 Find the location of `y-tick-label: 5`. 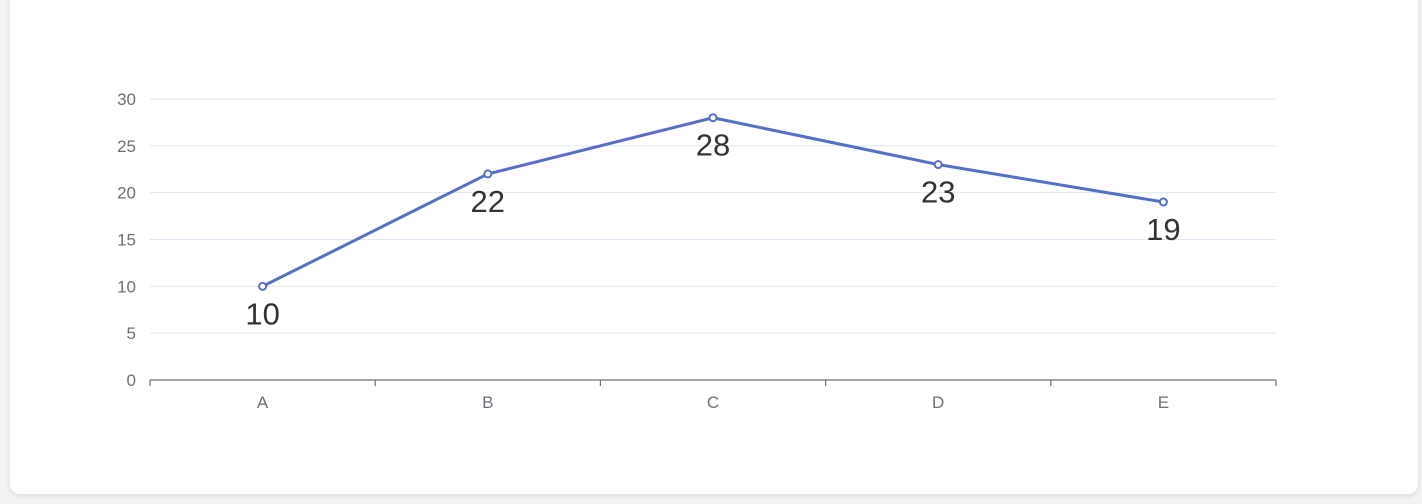

y-tick-label: 5 is located at coordinates (131, 333).